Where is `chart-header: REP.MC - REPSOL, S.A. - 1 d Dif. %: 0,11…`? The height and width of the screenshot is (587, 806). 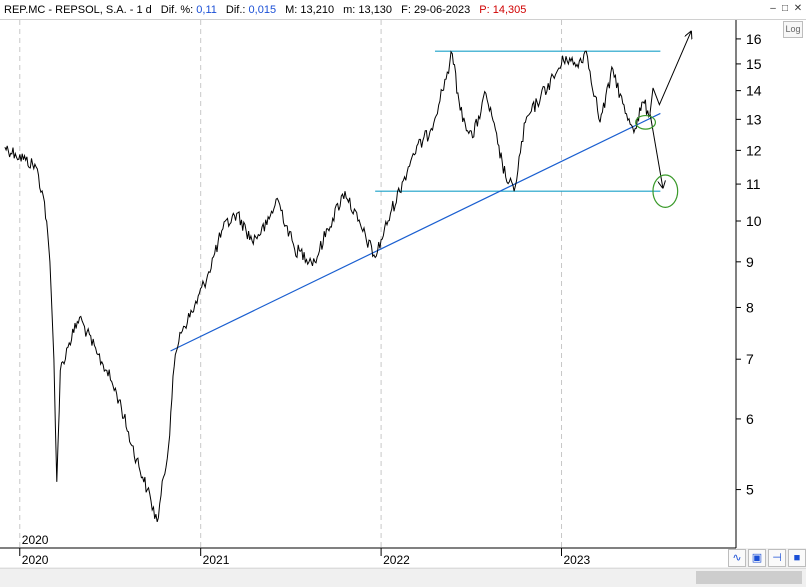
chart-header: REP.MC - REPSOL, S.A. - 1 d Dif. %: 0,11… is located at coordinates (403, 10).